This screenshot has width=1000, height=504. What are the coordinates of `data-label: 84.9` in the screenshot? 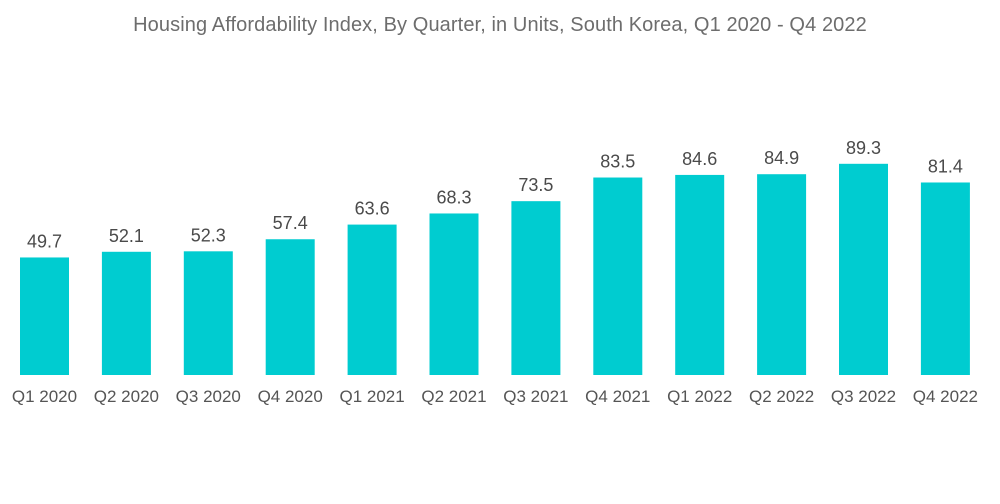 It's located at (781, 158).